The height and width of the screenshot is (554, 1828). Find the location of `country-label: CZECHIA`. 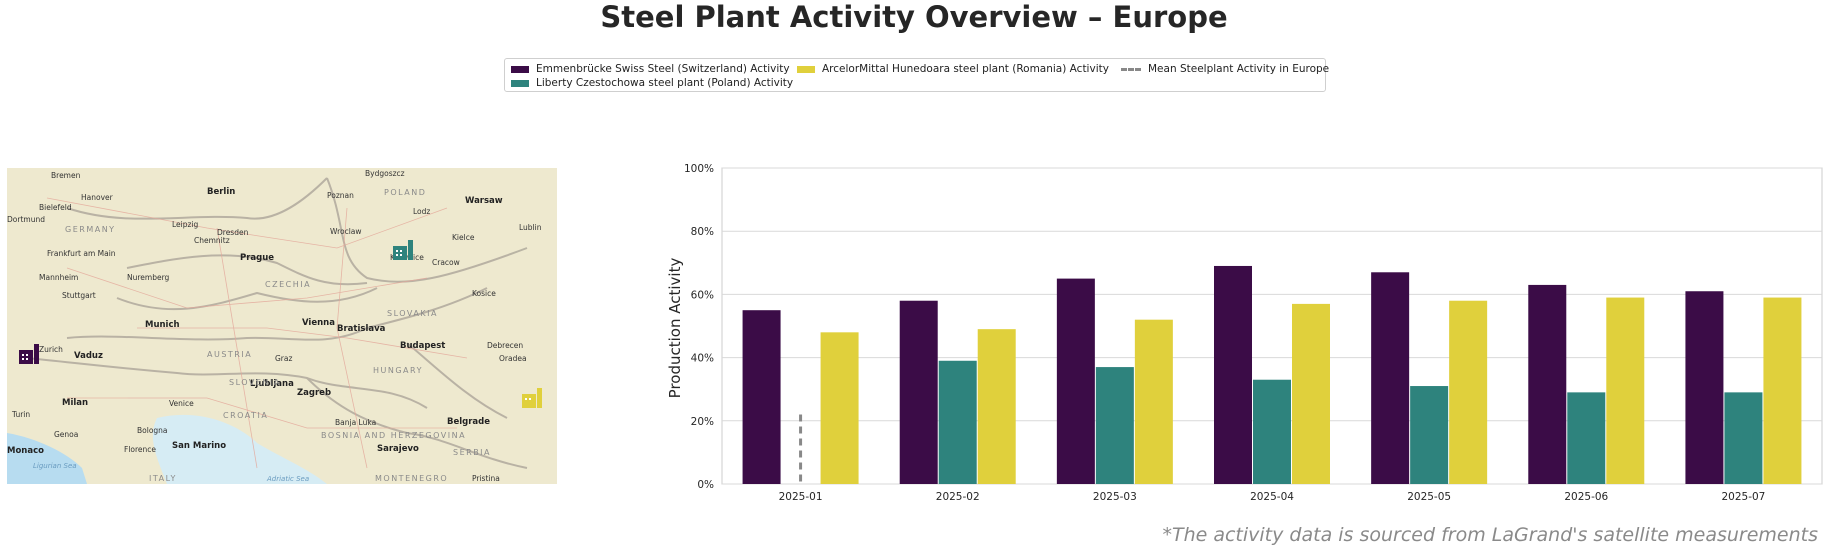

country-label: CZECHIA is located at coordinates (288, 284).